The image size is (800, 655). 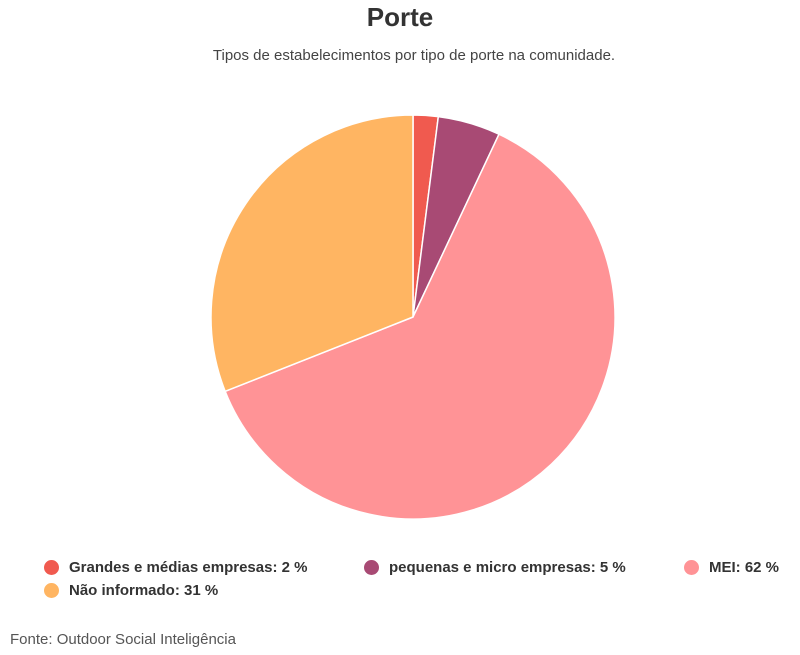 What do you see at coordinates (744, 567) in the screenshot?
I see `legend-label: MEI: 62 %` at bounding box center [744, 567].